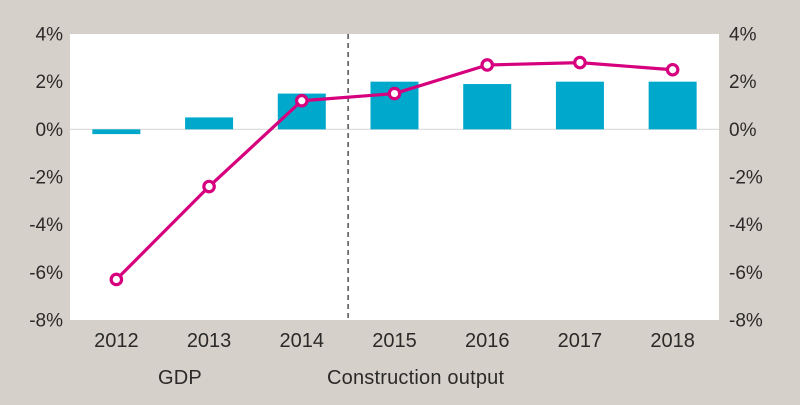  Describe the element at coordinates (743, 130) in the screenshot. I see `y-axis-tick-label-right: 0%` at that location.